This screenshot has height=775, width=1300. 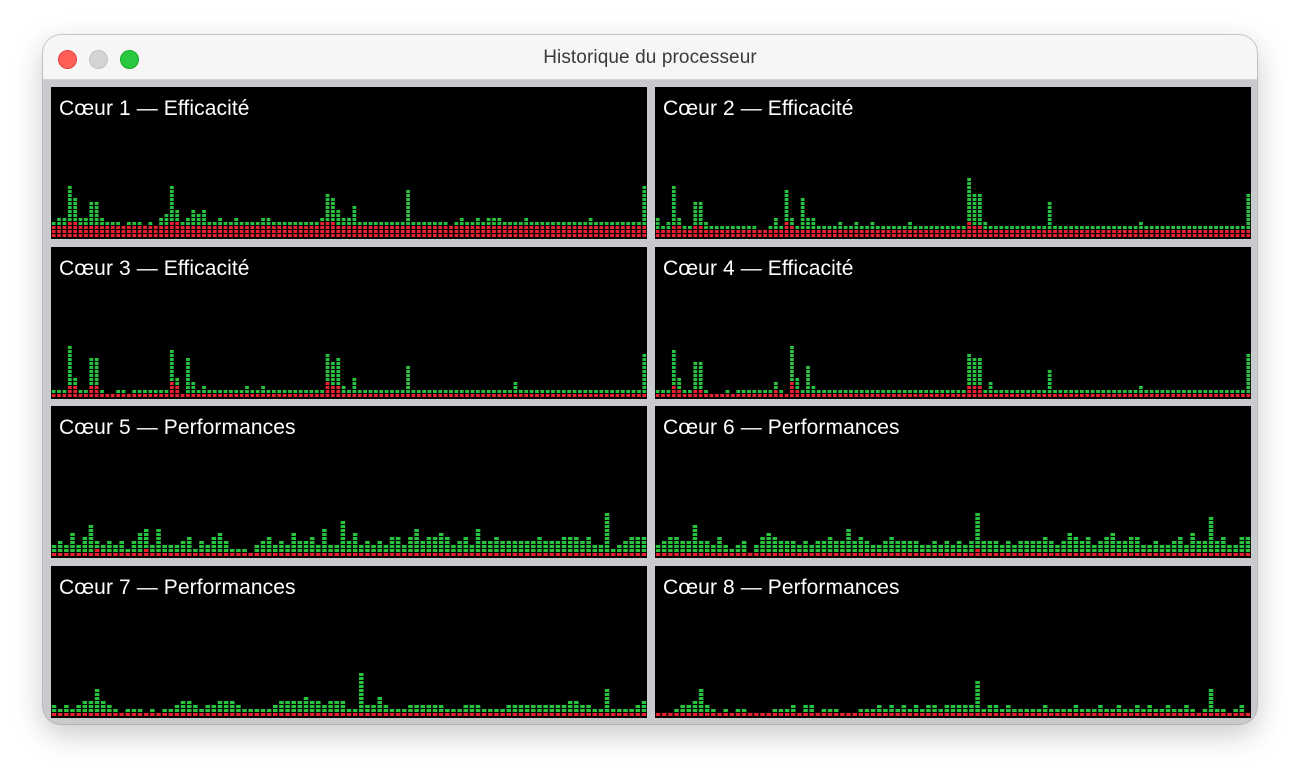 I want to click on close-button, so click(x=67, y=59).